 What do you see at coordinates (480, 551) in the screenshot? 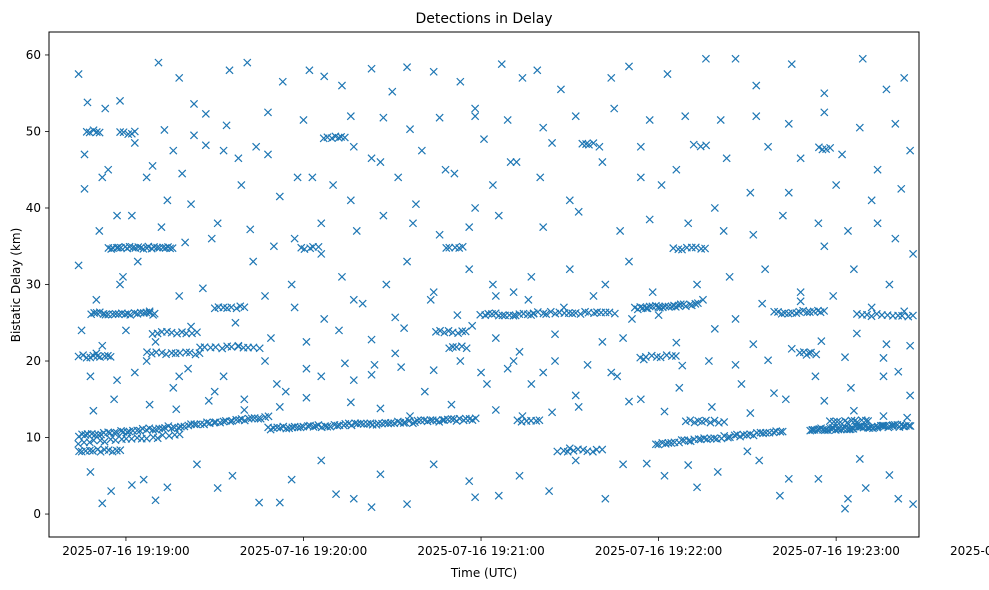
I see `x-tick-label: 2025-07-16 19:21:00` at bounding box center [480, 551].